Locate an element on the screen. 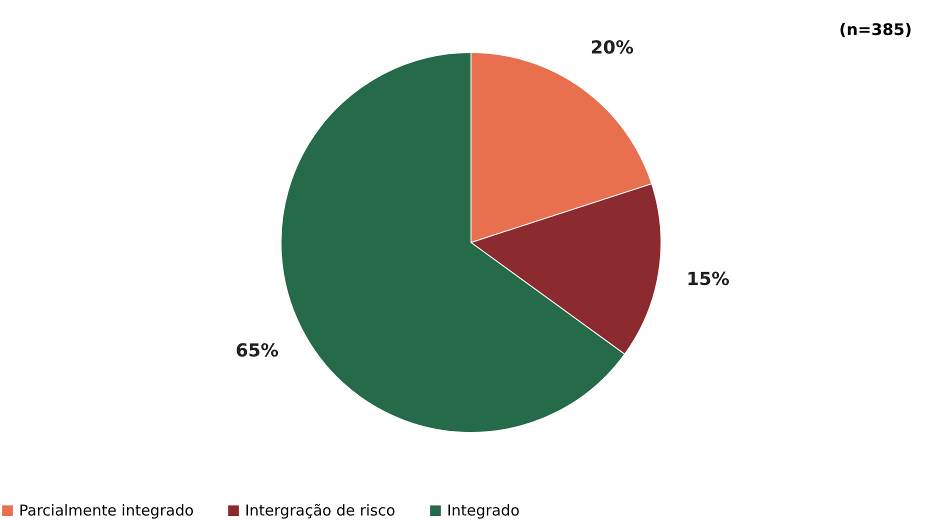  data-label: 65% is located at coordinates (257, 351).